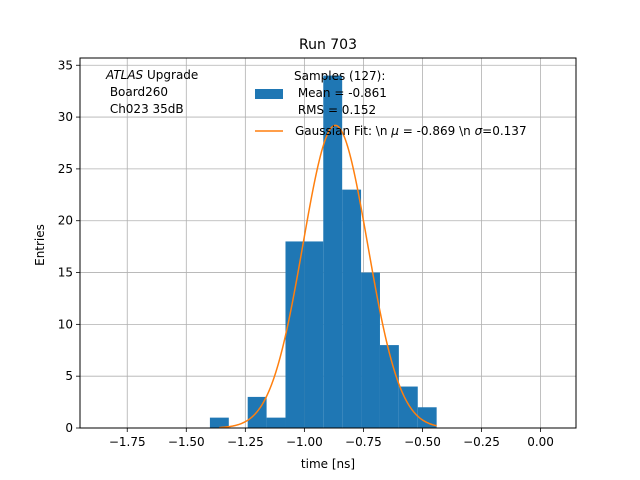  I want to click on annotation-line-1: ATLAS Upgrade, so click(151, 75).